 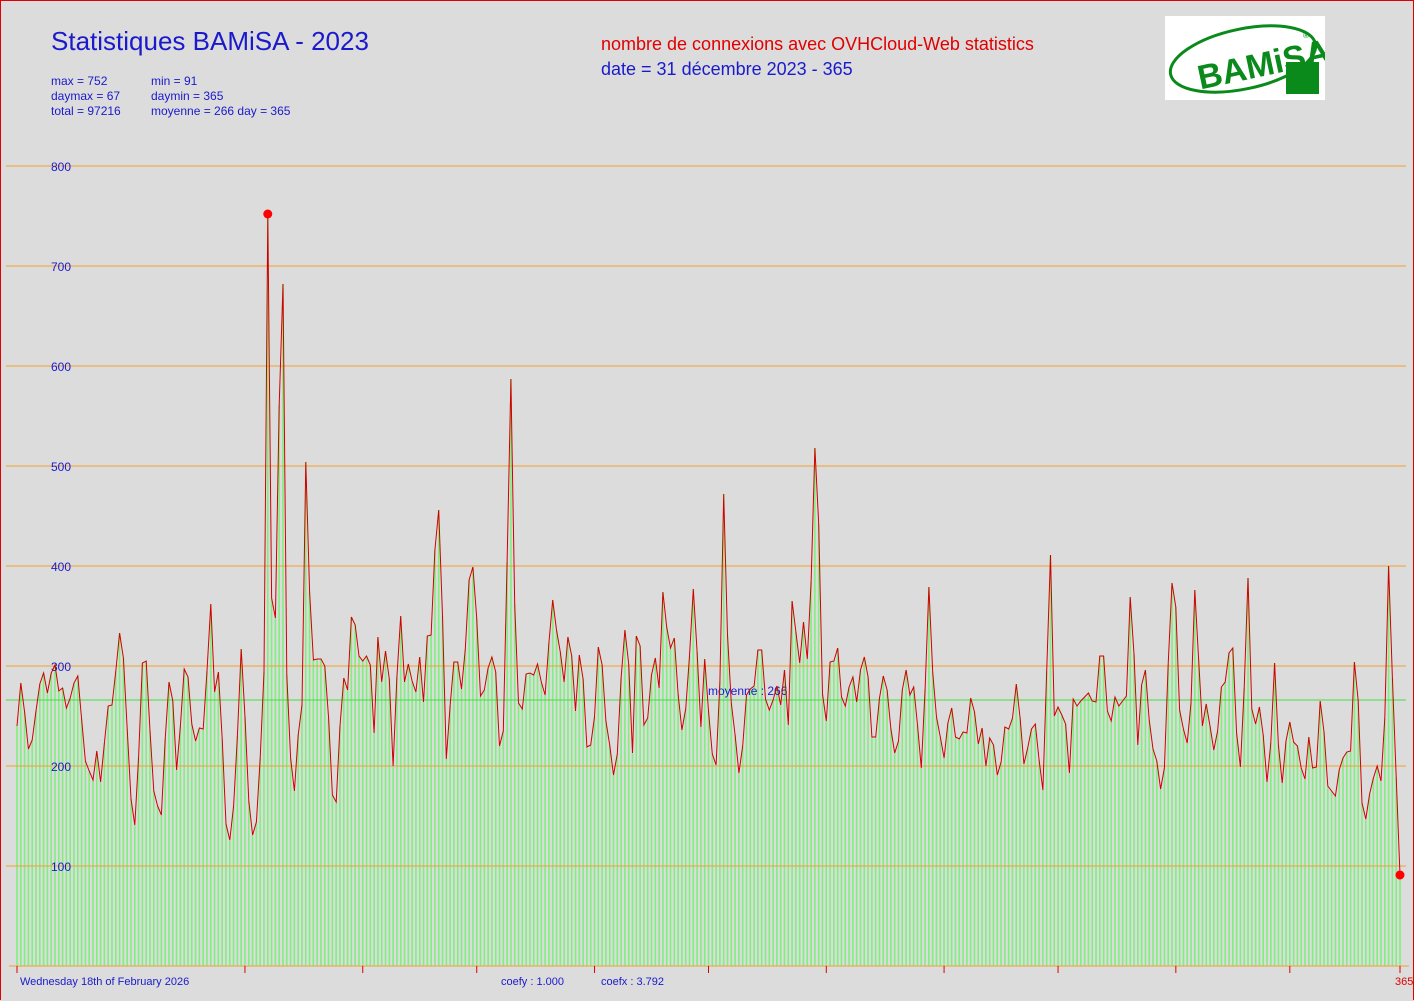 What do you see at coordinates (61, 167) in the screenshot?
I see `y-tick-label: 800` at bounding box center [61, 167].